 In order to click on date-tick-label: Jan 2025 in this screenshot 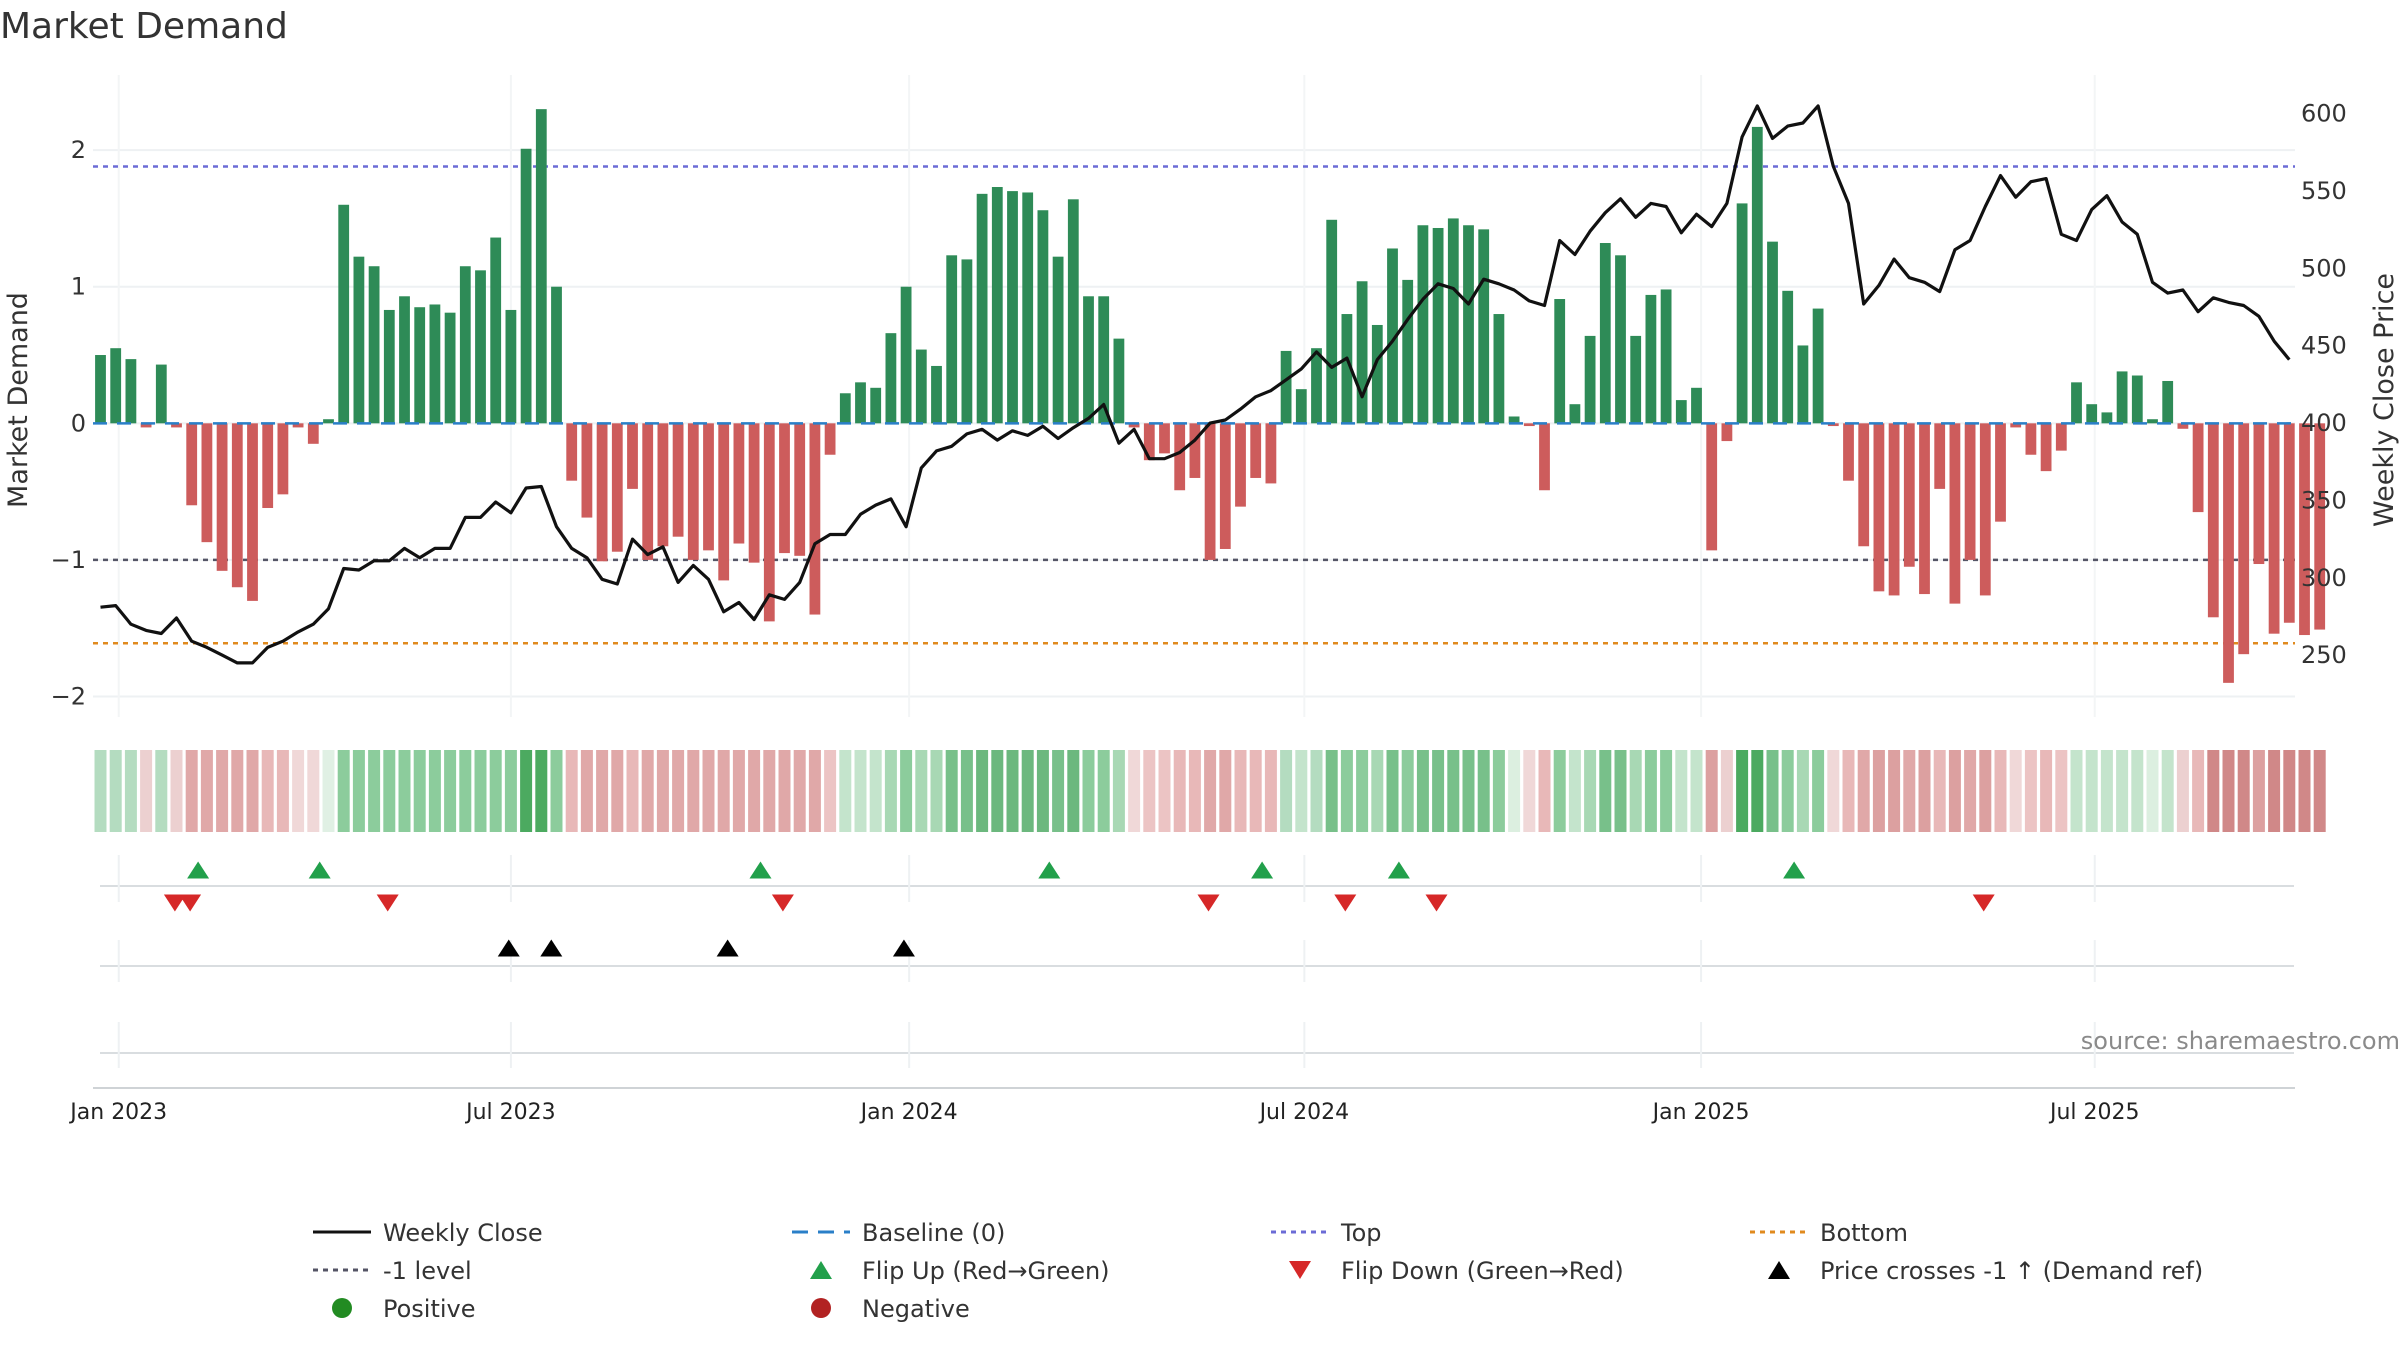, I will do `click(1700, 1112)`.